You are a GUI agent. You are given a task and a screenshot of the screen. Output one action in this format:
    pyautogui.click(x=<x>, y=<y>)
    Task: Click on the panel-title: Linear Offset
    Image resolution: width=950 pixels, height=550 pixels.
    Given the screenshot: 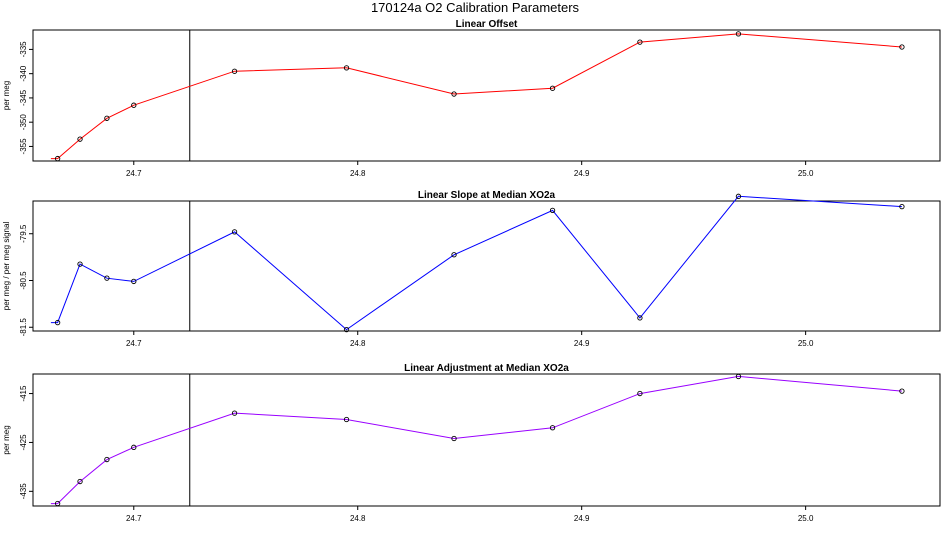 What is the action you would take?
    pyautogui.click(x=487, y=24)
    